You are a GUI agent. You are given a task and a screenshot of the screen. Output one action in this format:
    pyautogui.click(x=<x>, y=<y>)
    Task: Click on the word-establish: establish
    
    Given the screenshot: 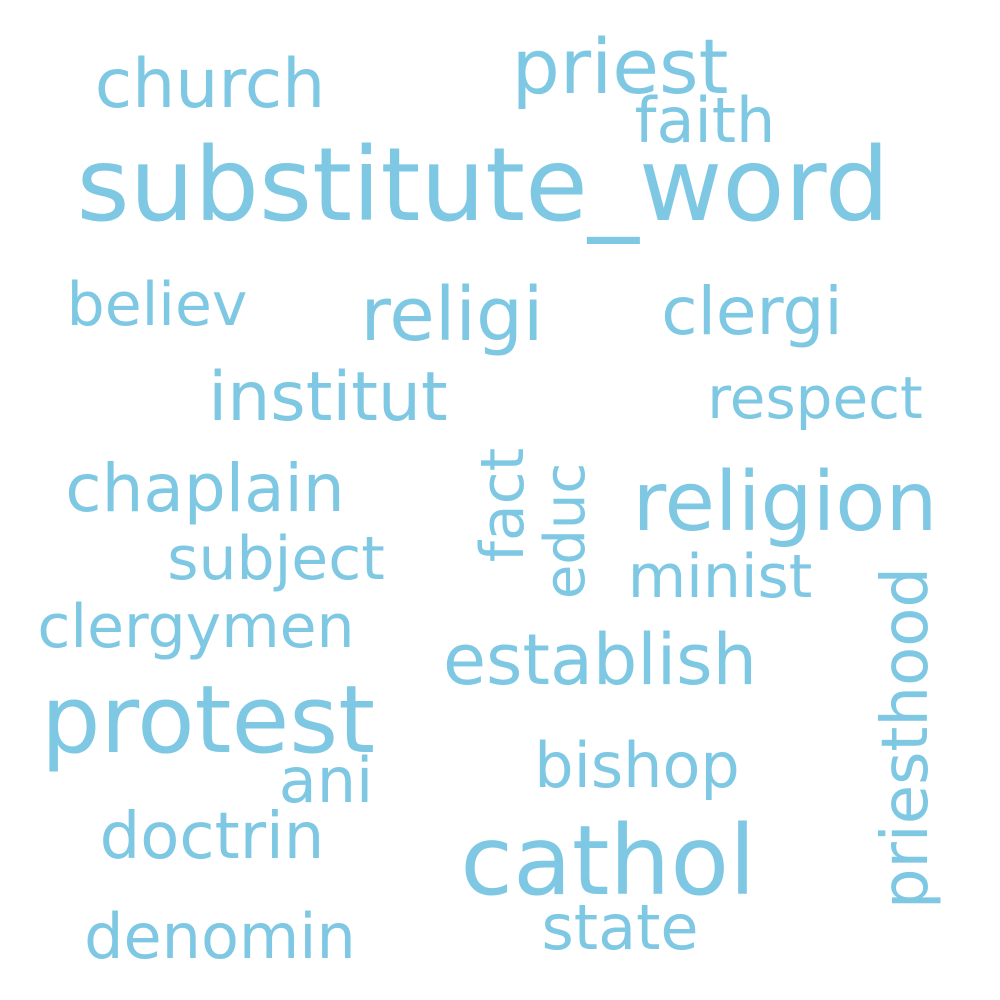 What is the action you would take?
    pyautogui.click(x=600, y=660)
    